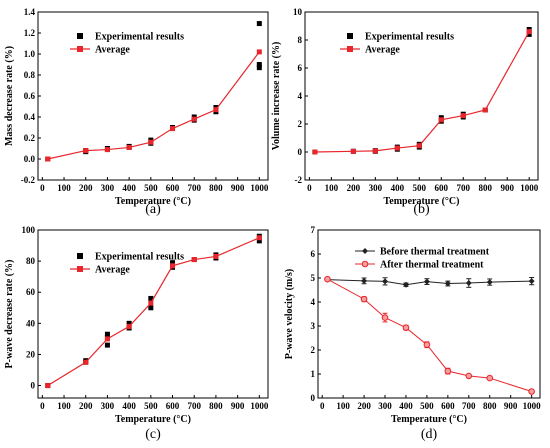 The image size is (550, 448). Describe the element at coordinates (30, 159) in the screenshot. I see `y-tick-label: 0.0` at that location.